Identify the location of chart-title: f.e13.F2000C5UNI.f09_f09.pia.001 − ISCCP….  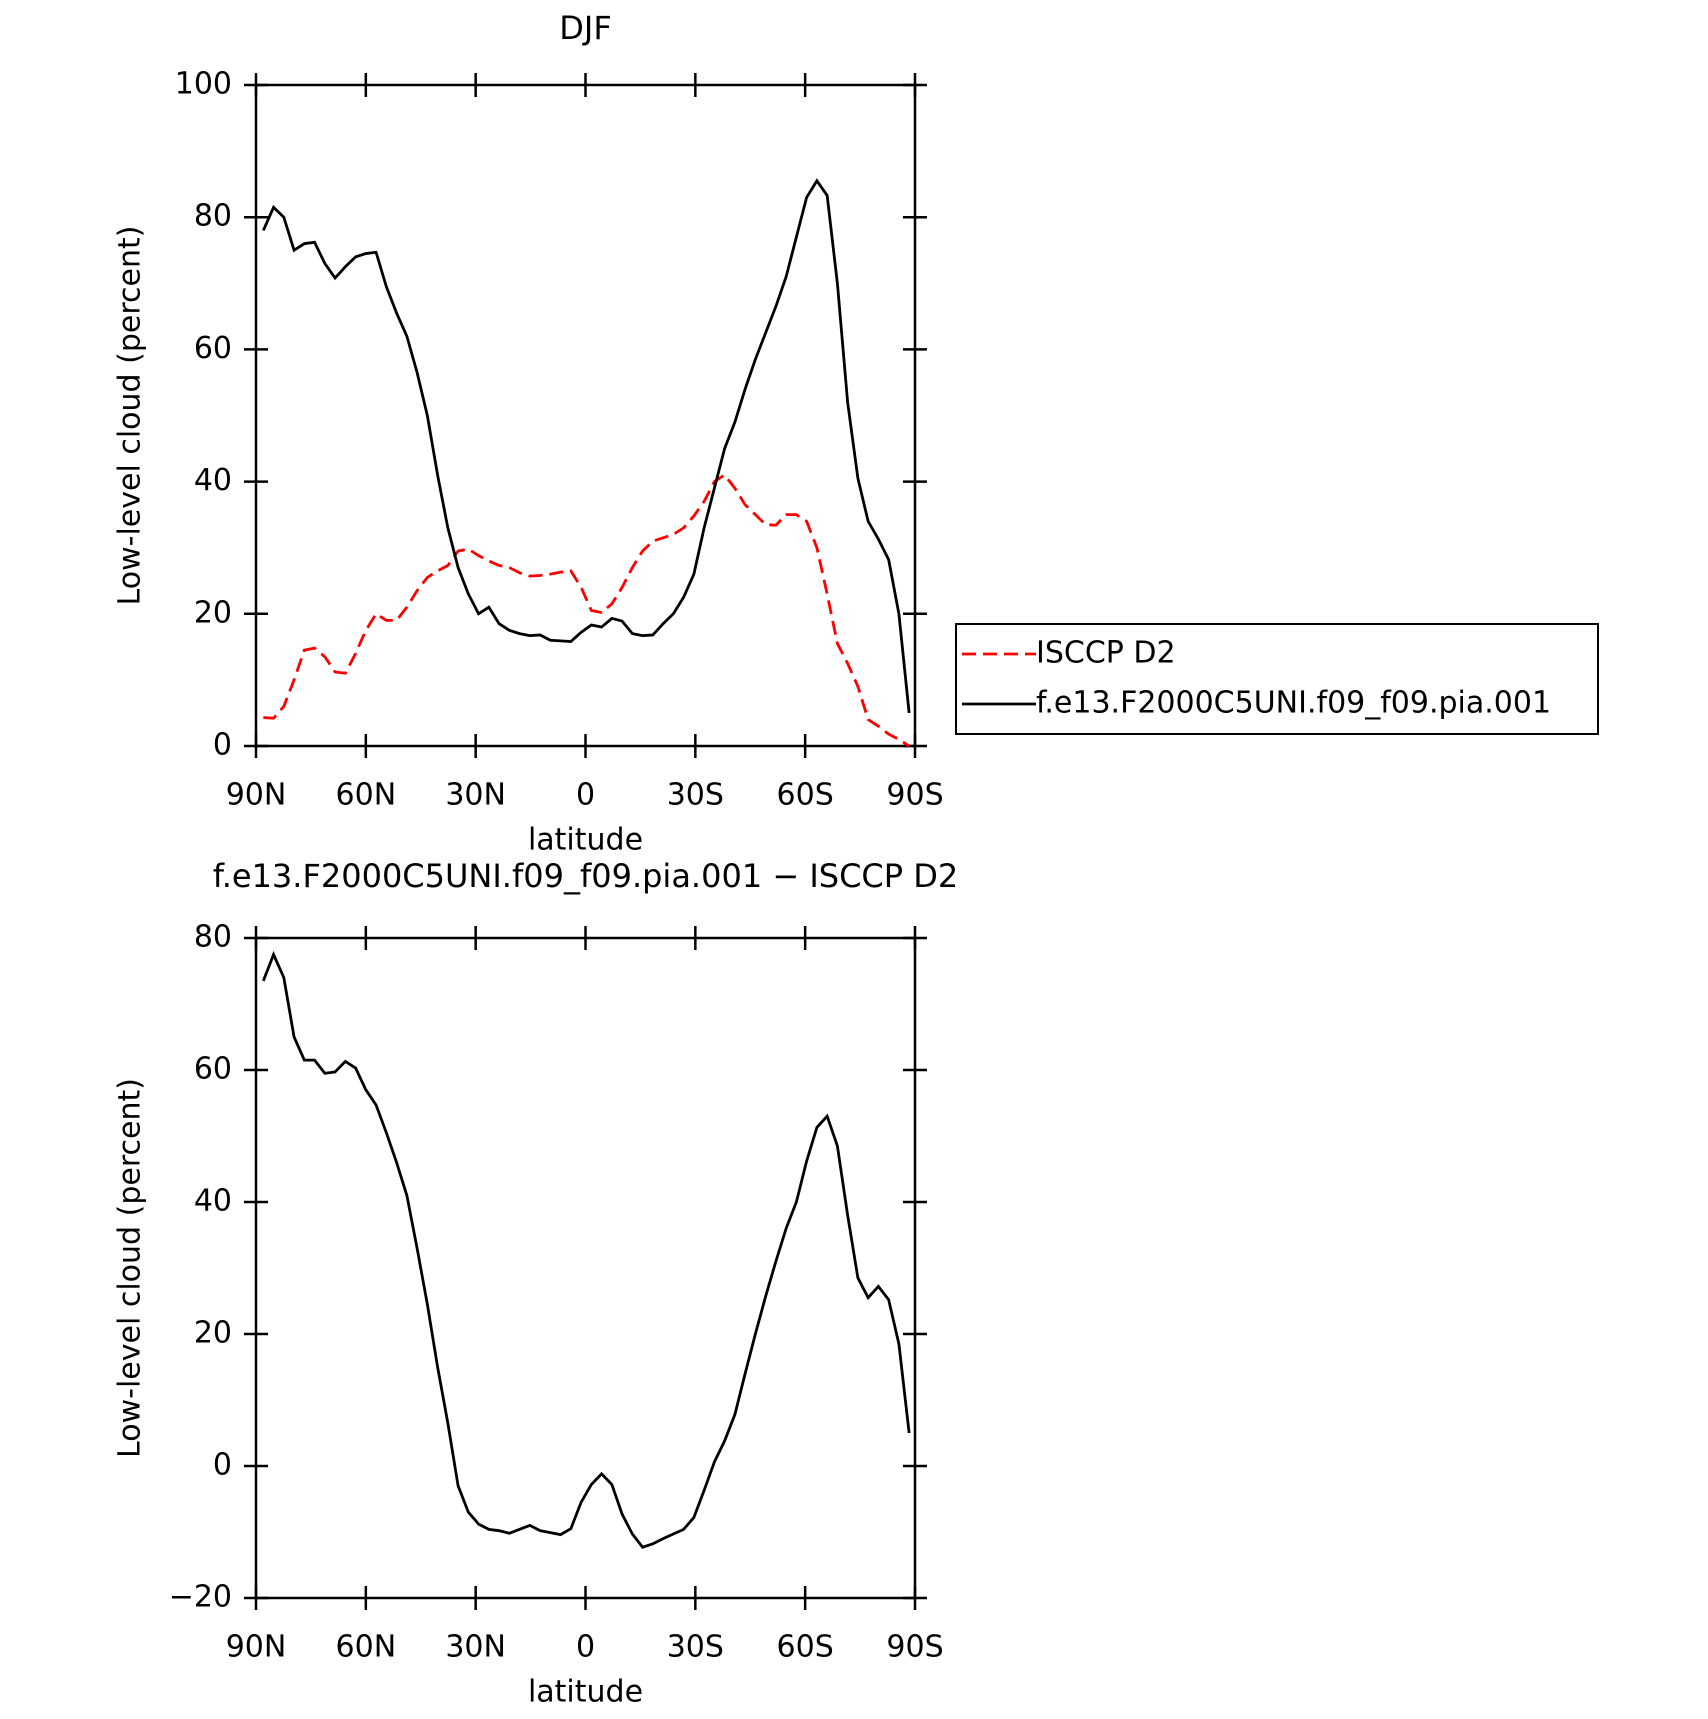
(585, 876).